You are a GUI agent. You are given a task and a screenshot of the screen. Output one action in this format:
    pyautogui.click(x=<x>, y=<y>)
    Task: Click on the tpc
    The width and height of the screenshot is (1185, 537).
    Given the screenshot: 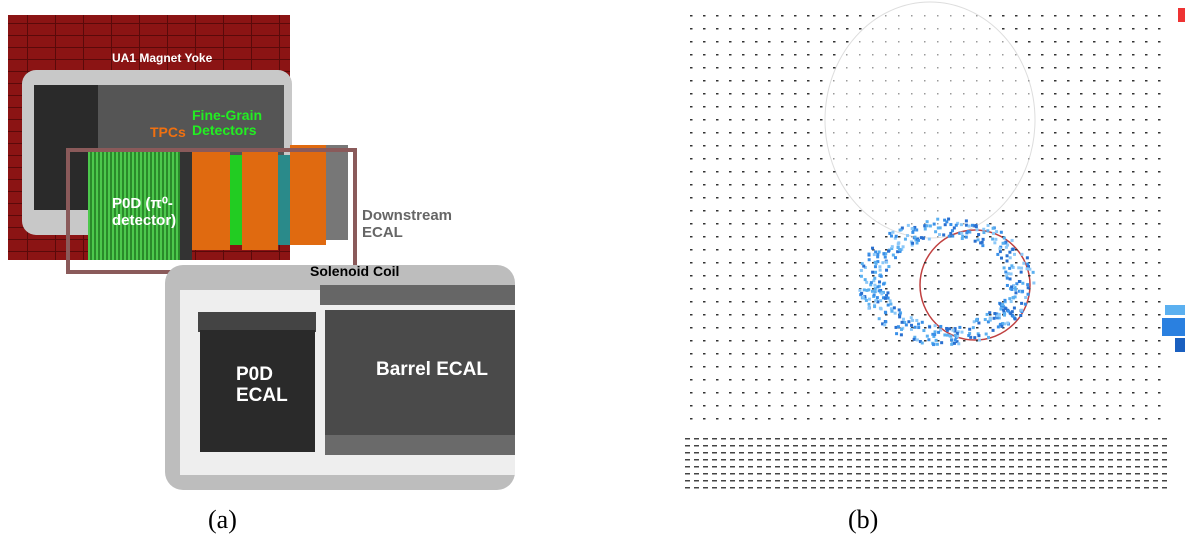 What is the action you would take?
    pyautogui.click(x=308, y=195)
    